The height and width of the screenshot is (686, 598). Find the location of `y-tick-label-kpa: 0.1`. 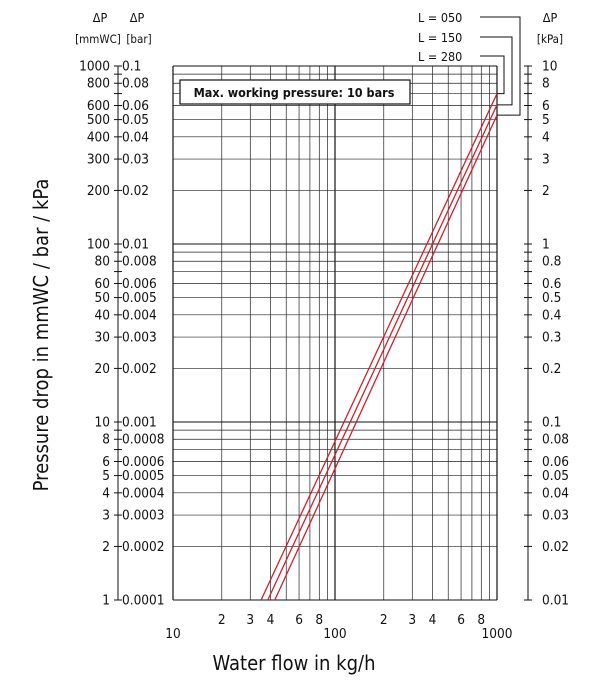

y-tick-label-kpa: 0.1 is located at coordinates (551, 423).